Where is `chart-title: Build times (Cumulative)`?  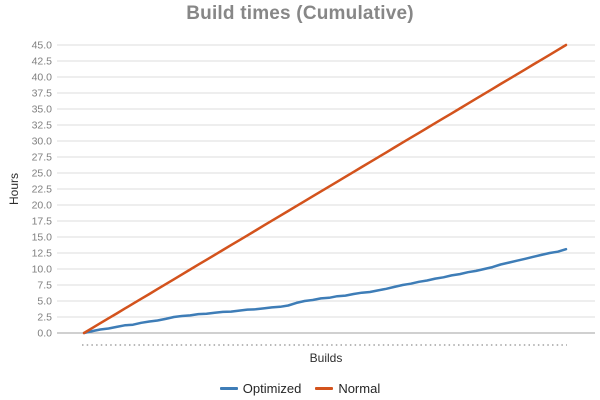 chart-title: Build times (Cumulative) is located at coordinates (300, 13).